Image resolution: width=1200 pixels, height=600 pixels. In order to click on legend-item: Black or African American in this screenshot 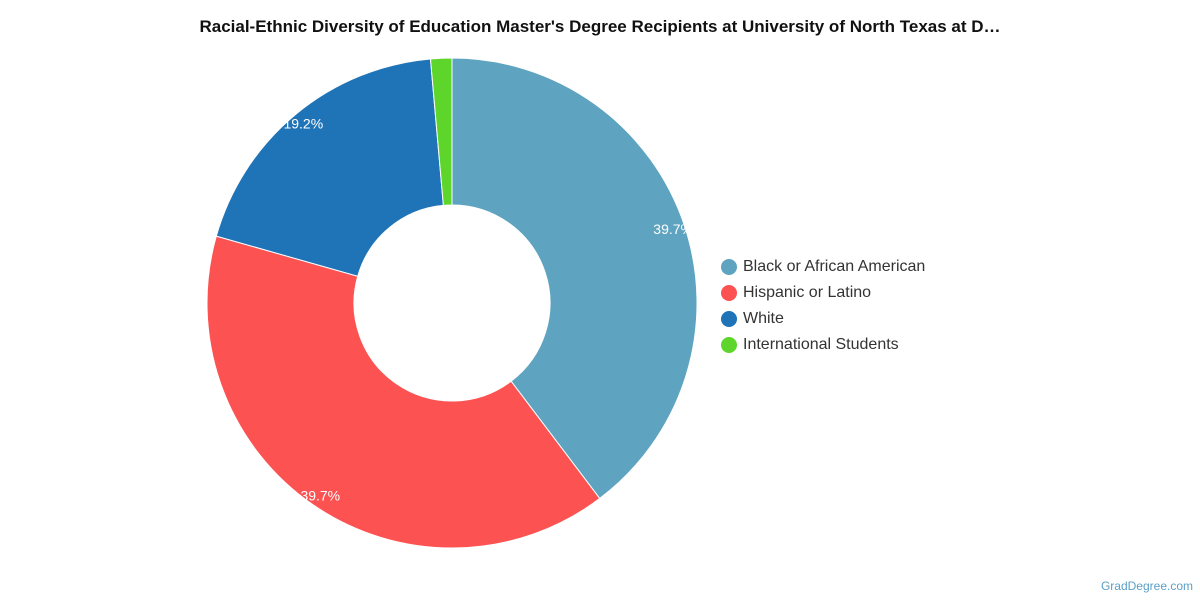, I will do `click(823, 267)`.